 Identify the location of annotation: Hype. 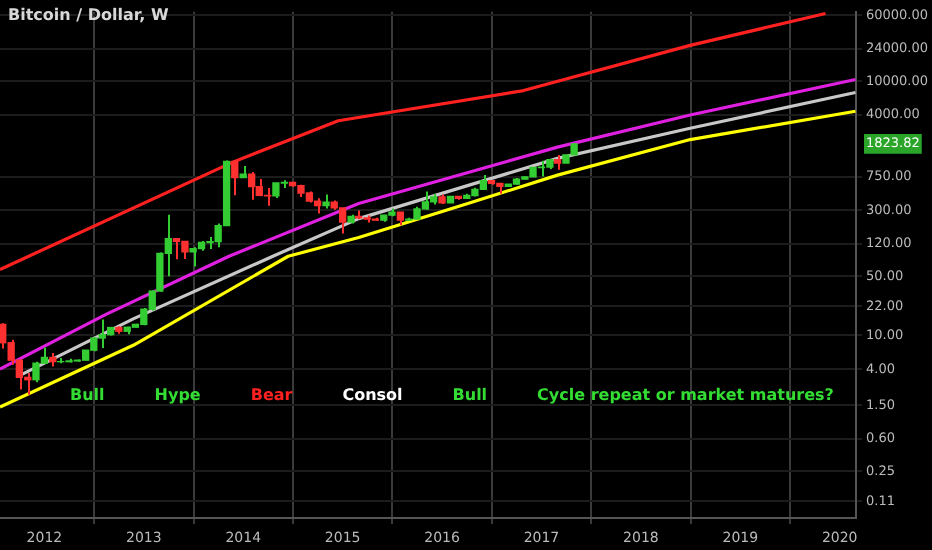
(178, 395).